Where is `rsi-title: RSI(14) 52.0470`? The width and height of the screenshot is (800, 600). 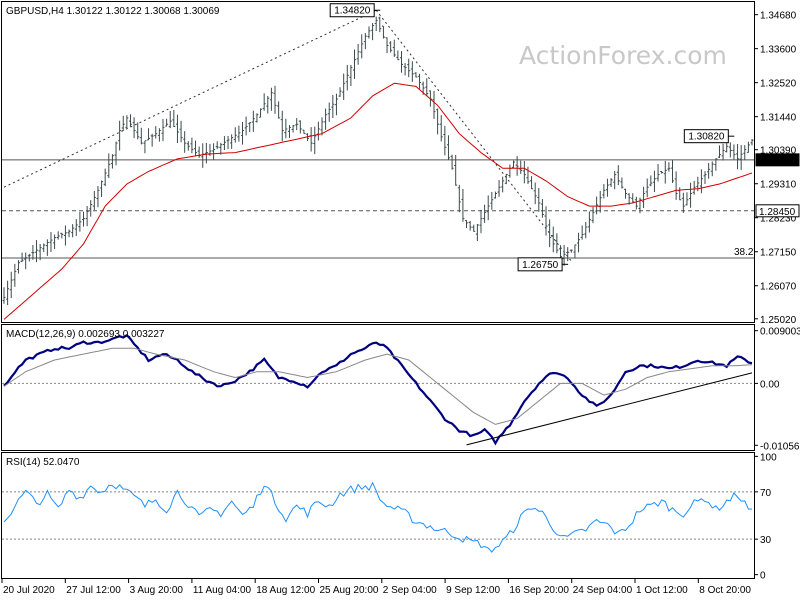
rsi-title: RSI(14) 52.0470 is located at coordinates (43, 462).